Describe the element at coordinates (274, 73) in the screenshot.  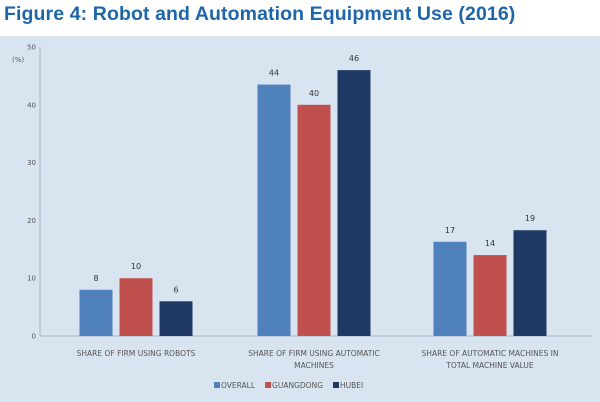
I see `data-label: 44` at that location.